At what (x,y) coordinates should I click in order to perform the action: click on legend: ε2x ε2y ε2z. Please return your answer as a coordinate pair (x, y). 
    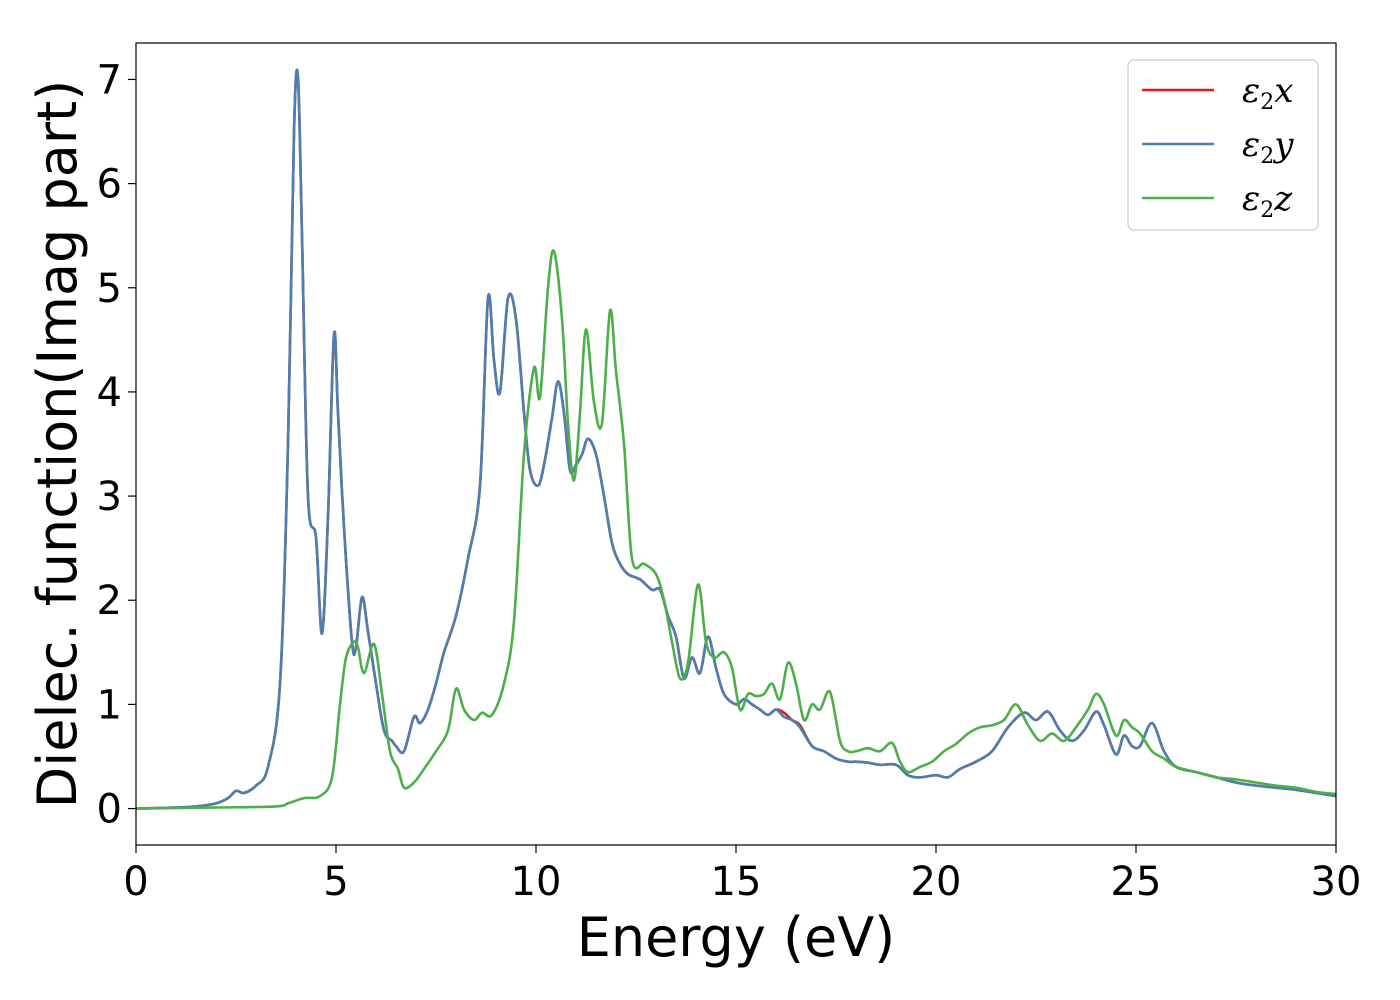
    Looking at the image, I should click on (1223, 145).